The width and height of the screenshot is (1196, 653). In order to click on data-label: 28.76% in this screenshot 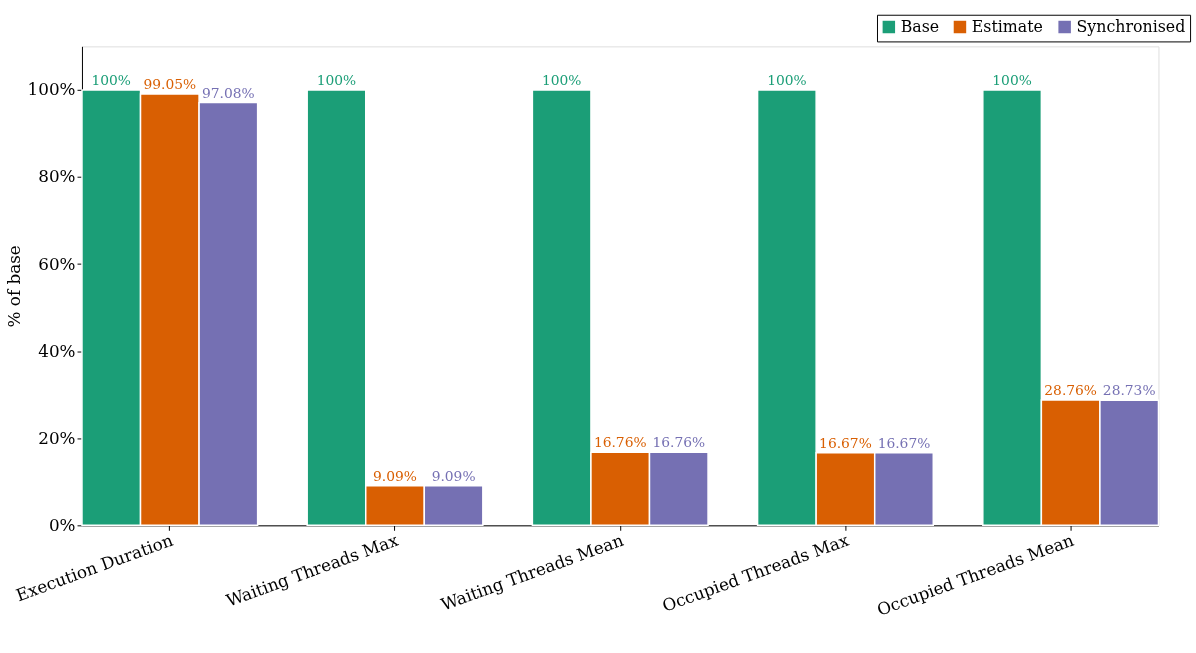, I will do `click(1070, 390)`.